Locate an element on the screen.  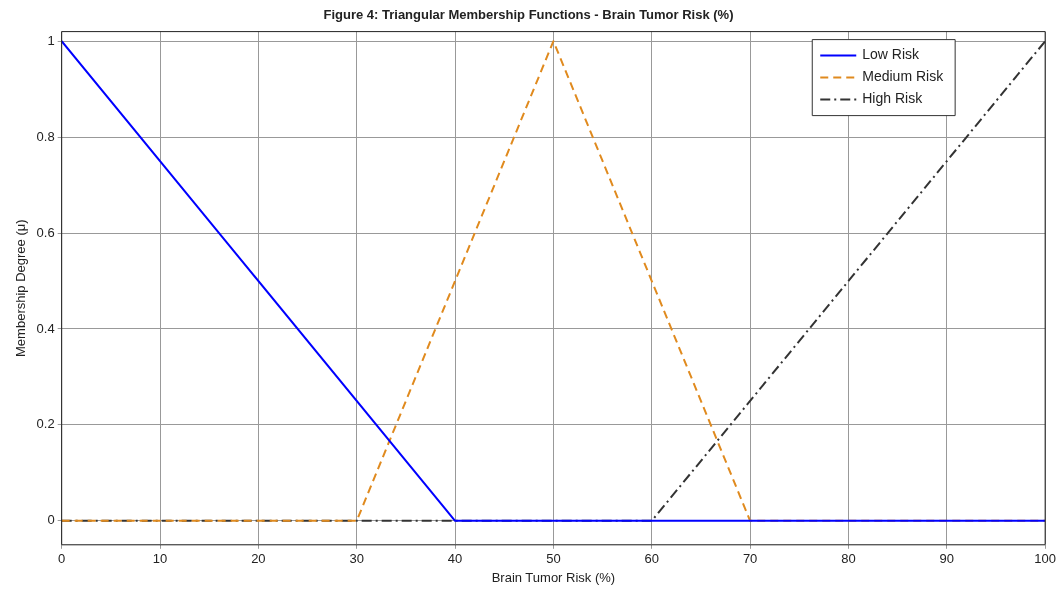
y-tick-label: 0.6 is located at coordinates (45, 232).